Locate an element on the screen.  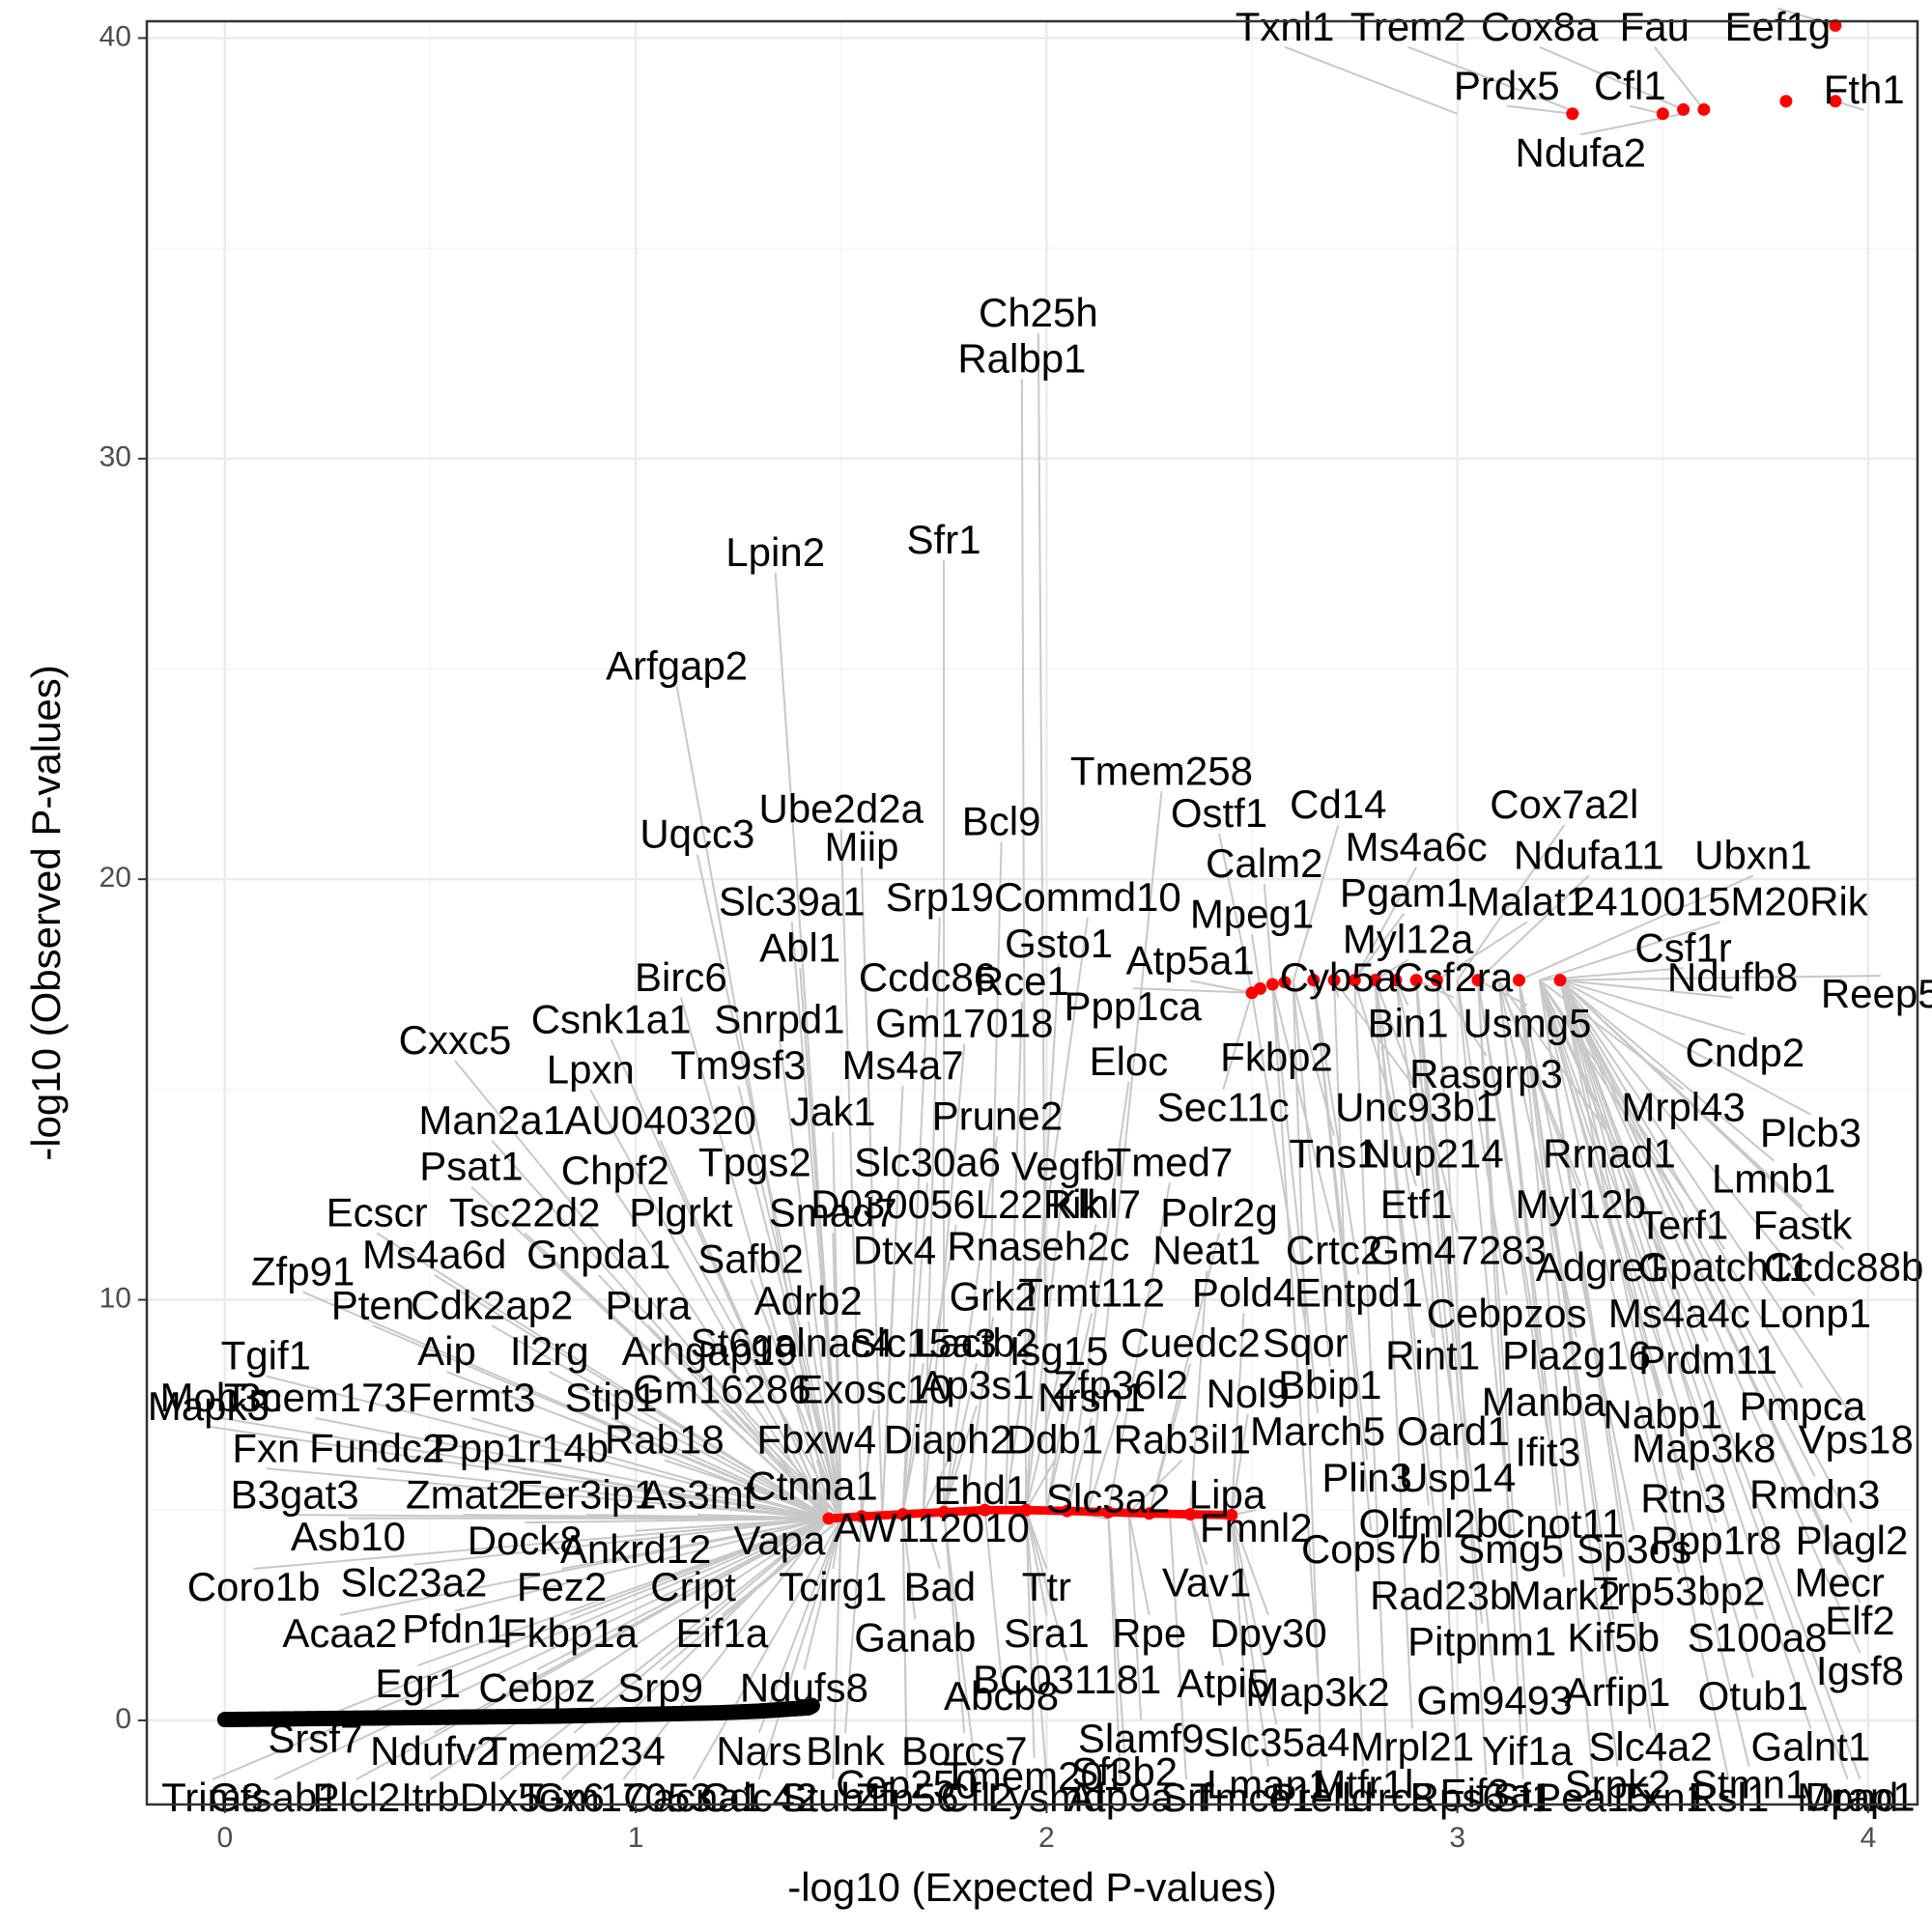
gene-label: Ddb1 is located at coordinates (1055, 1440).